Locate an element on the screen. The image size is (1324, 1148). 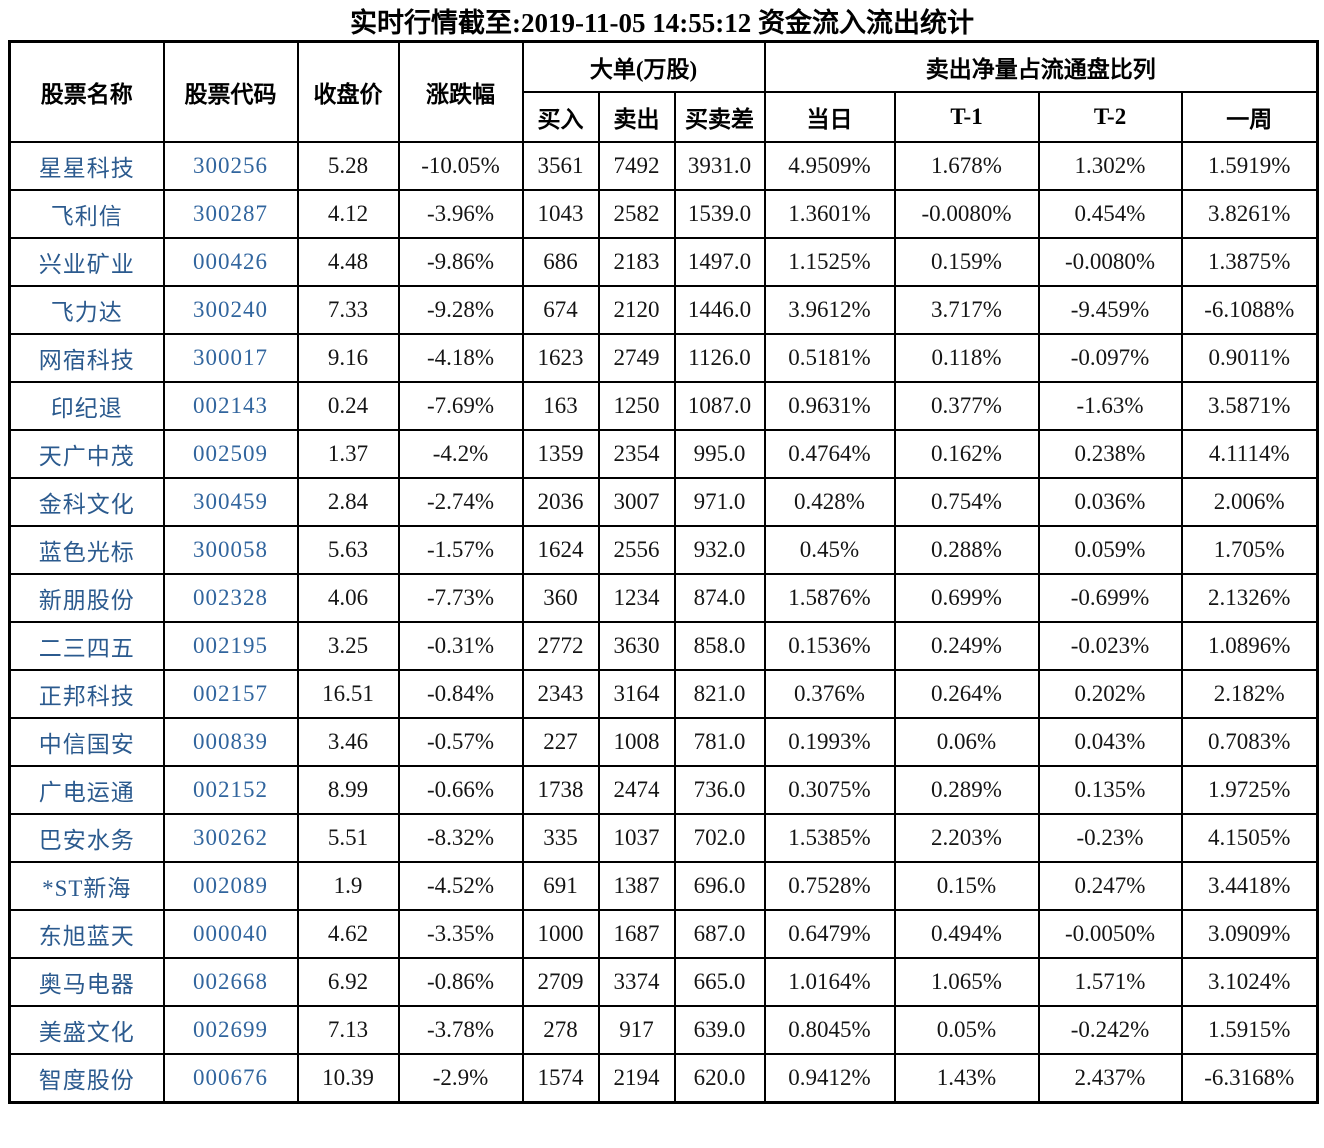
week-ratio-cell: 1.5919% is located at coordinates (1249, 166).